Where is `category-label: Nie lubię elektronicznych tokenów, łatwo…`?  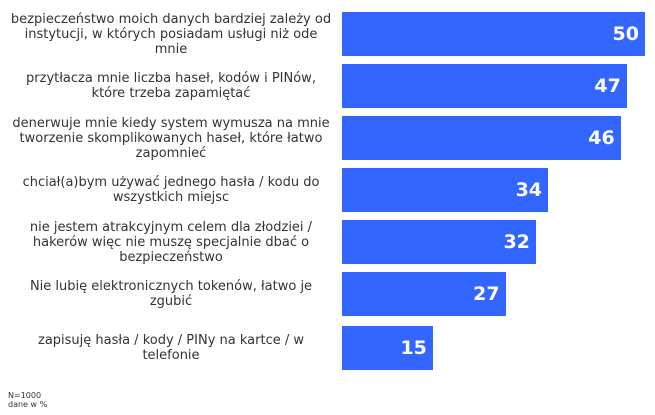 category-label: Nie lubię elektronicznych tokenów, łatwo… is located at coordinates (171, 294).